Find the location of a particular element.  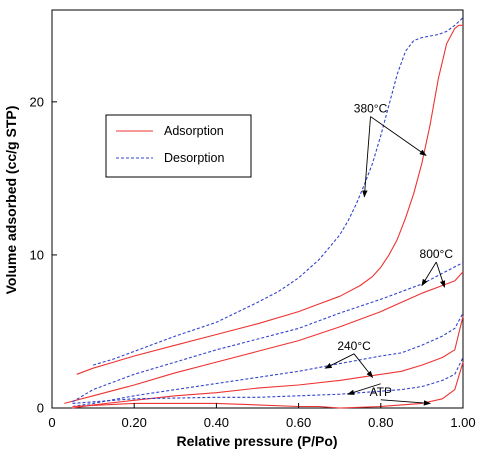

x-tick-label: 0 is located at coordinates (51, 422).